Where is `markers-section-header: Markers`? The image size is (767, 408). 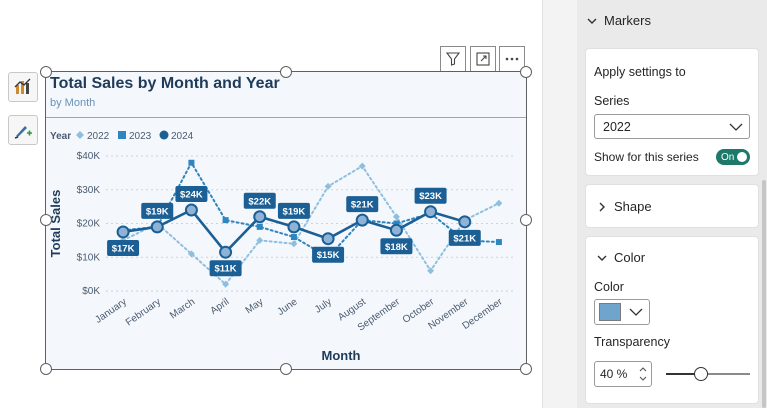 markers-section-header: Markers is located at coordinates (618, 20).